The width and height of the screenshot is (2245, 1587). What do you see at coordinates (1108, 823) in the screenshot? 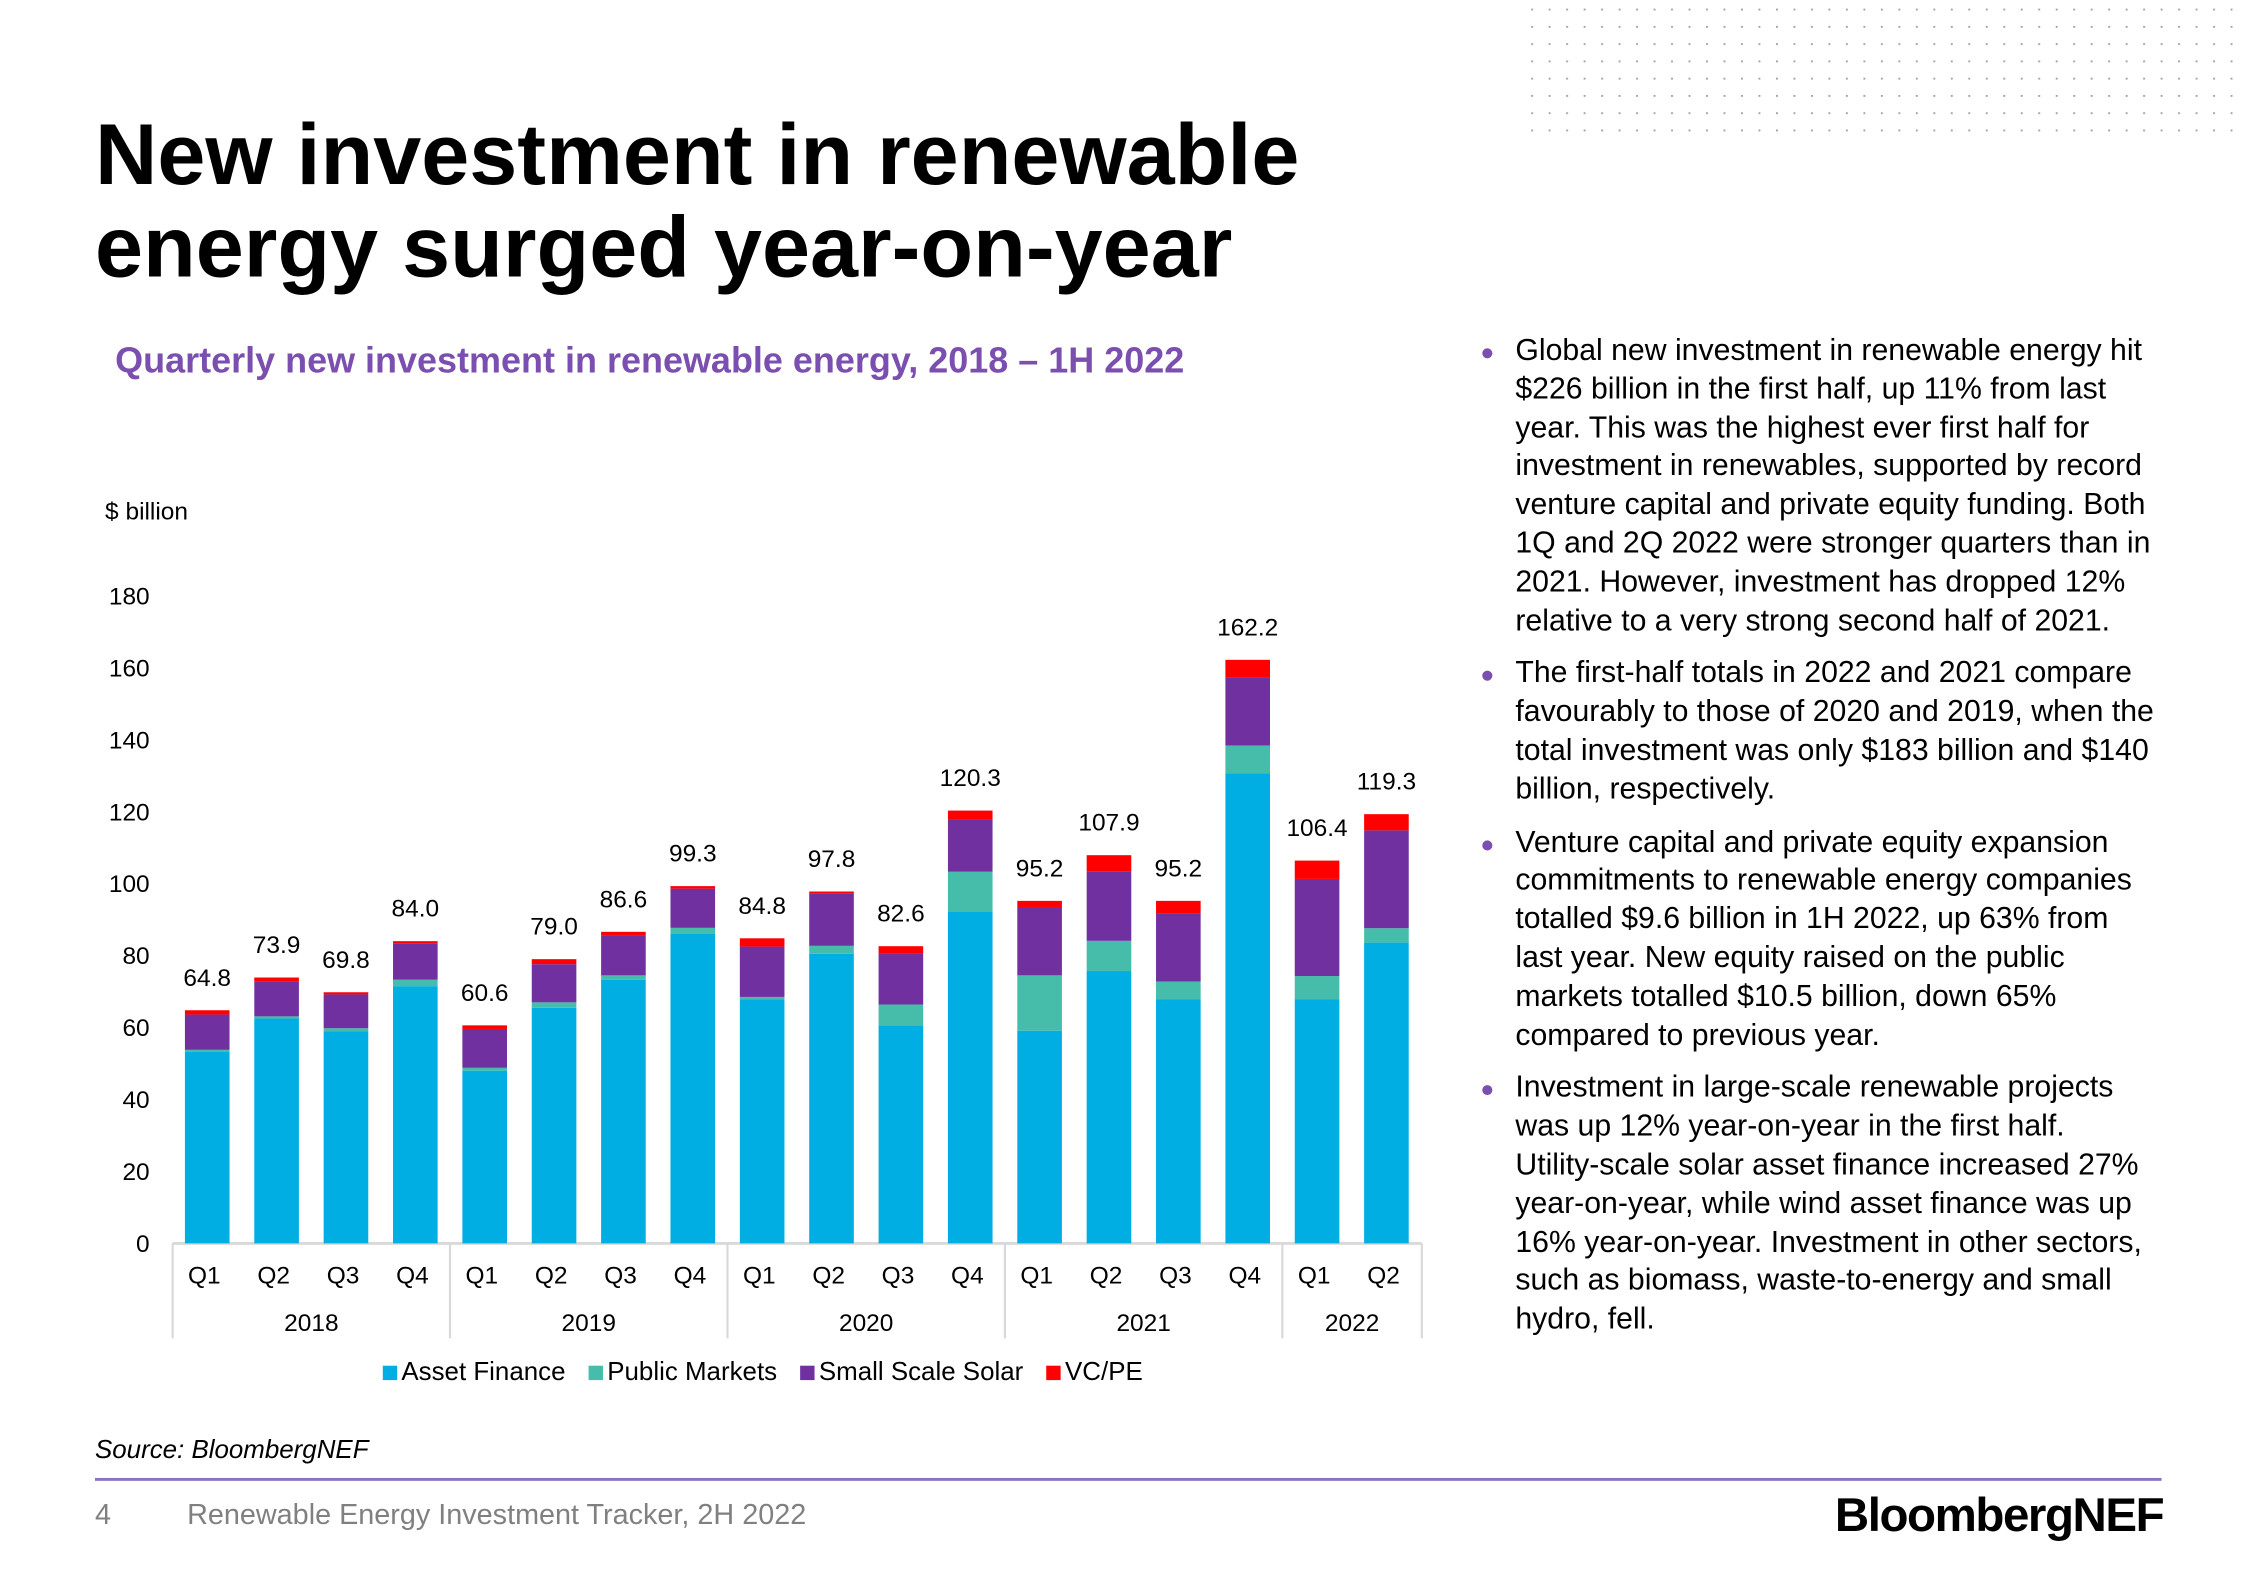
I see `total-data-label: 107.9` at bounding box center [1108, 823].